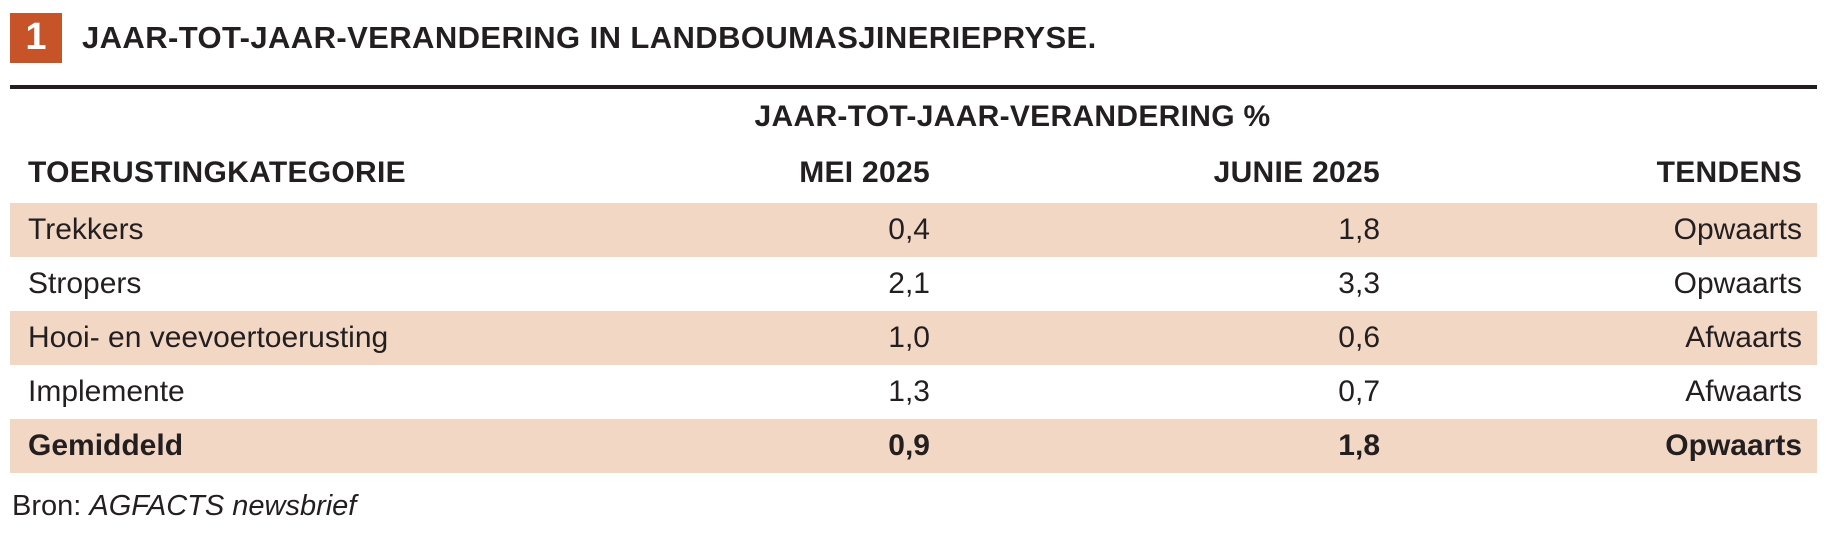  What do you see at coordinates (320, 446) in the screenshot?
I see `row-category: Gemiddeld` at bounding box center [320, 446].